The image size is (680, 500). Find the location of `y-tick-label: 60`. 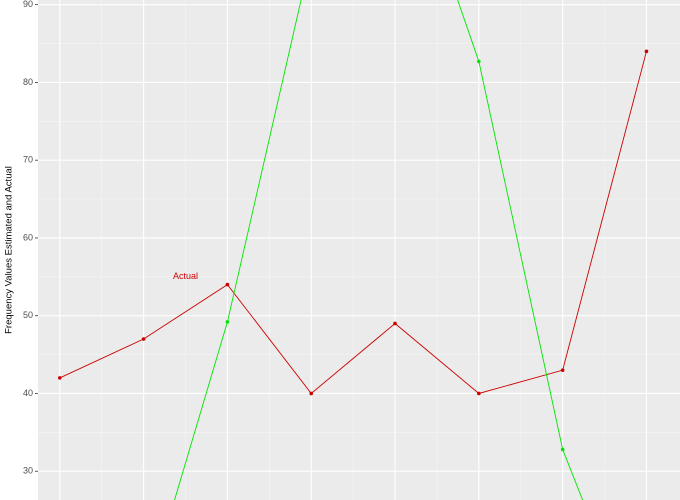

y-tick-label: 60 is located at coordinates (28, 237).